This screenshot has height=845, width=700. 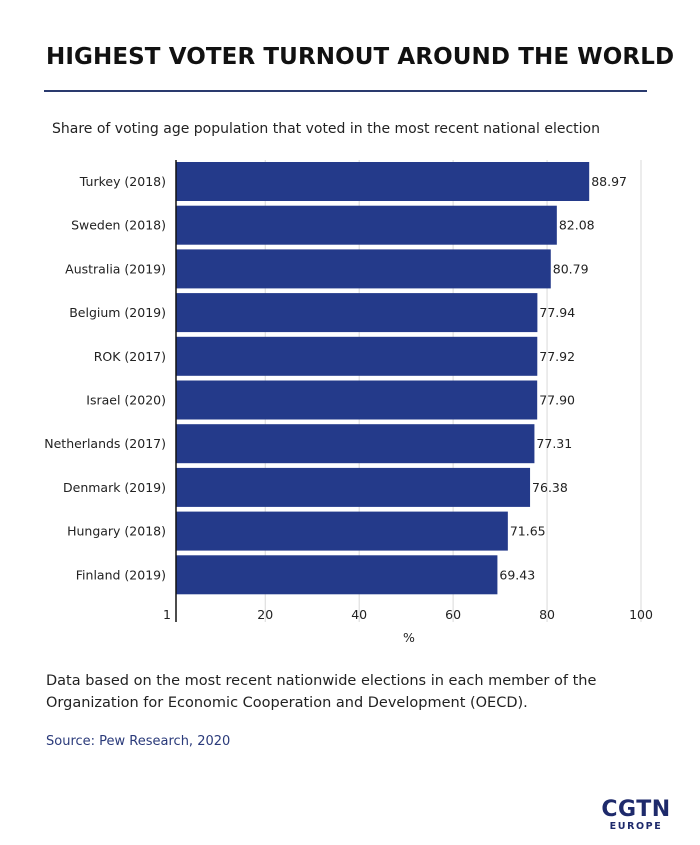 I want to click on category-label: Netherlands (2017), so click(x=105, y=443).